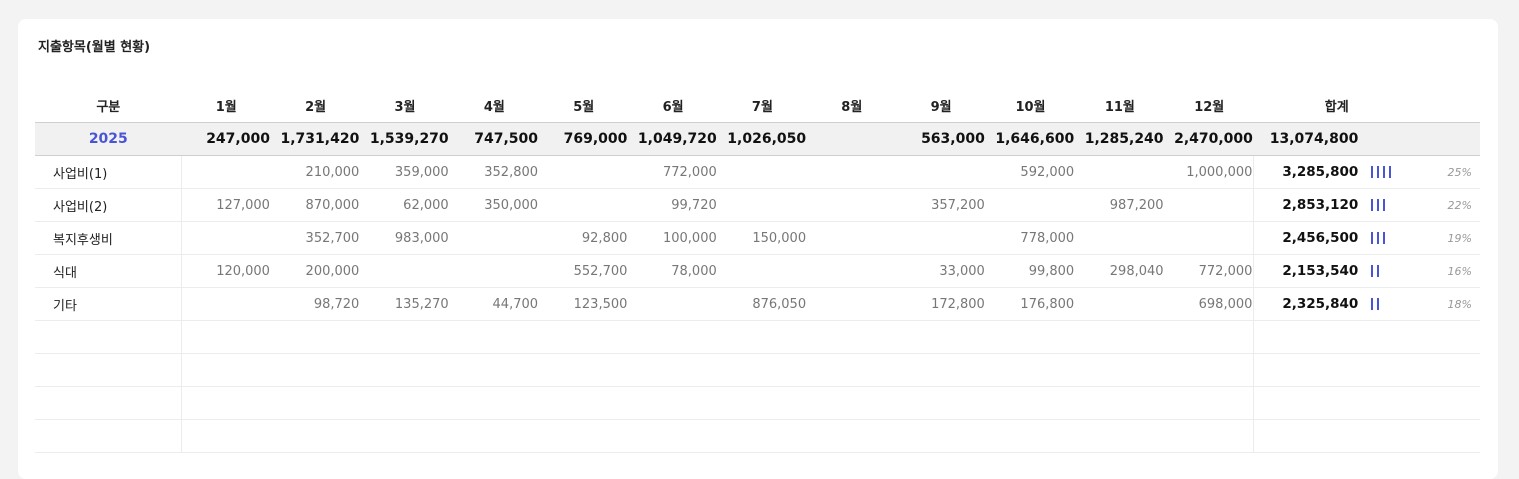 The width and height of the screenshot is (1519, 479). I want to click on header-spacer, so click(1450, 106).